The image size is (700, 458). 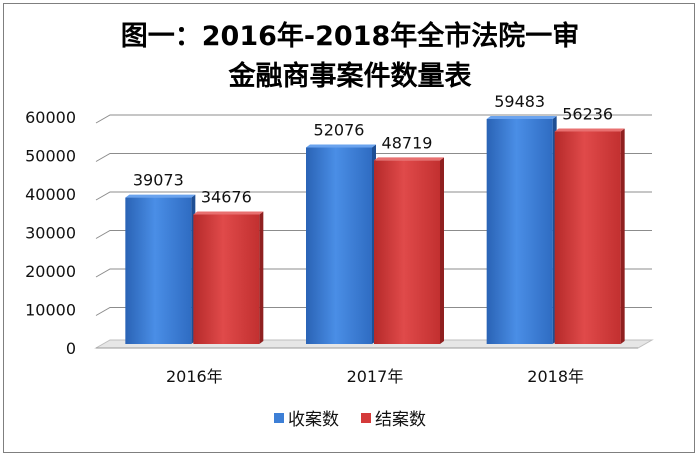 What do you see at coordinates (158, 180) in the screenshot?
I see `data-label: 39073` at bounding box center [158, 180].